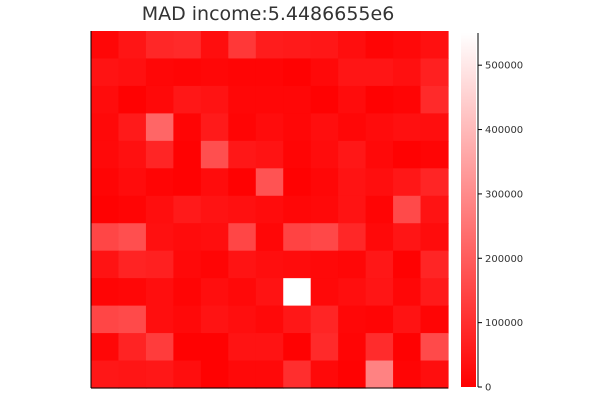  Describe the element at coordinates (504, 323) in the screenshot. I see `colorbar-tick-label: 100000` at that location.